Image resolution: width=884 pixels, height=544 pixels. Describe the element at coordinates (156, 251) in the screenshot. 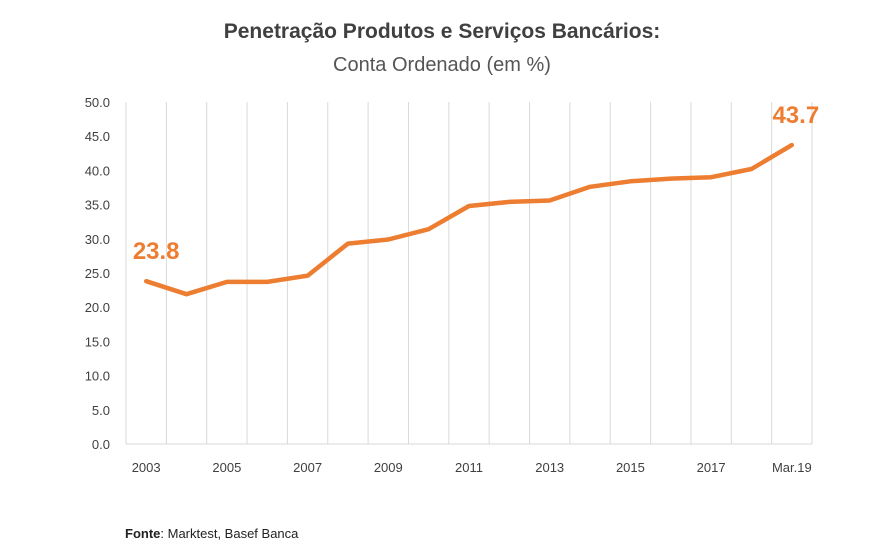

I see `data-label: 23.8` at that location.